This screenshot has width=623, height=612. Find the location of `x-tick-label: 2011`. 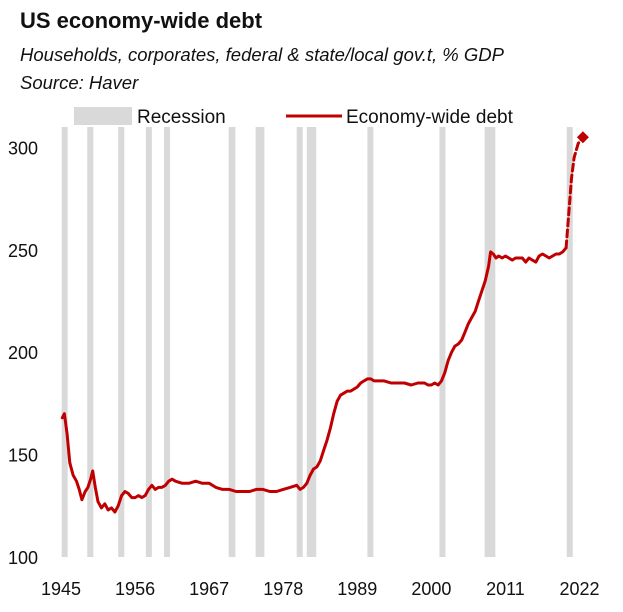

x-tick-label: 2011 is located at coordinates (505, 589).